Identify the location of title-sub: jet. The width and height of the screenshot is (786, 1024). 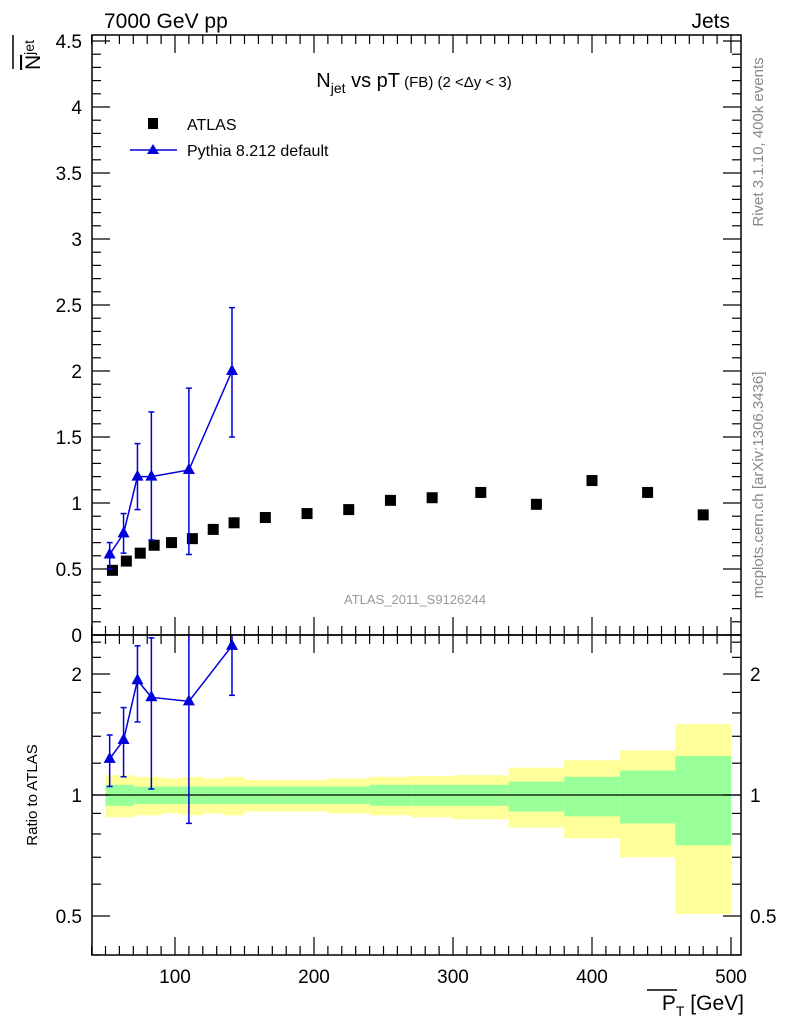
(338, 88).